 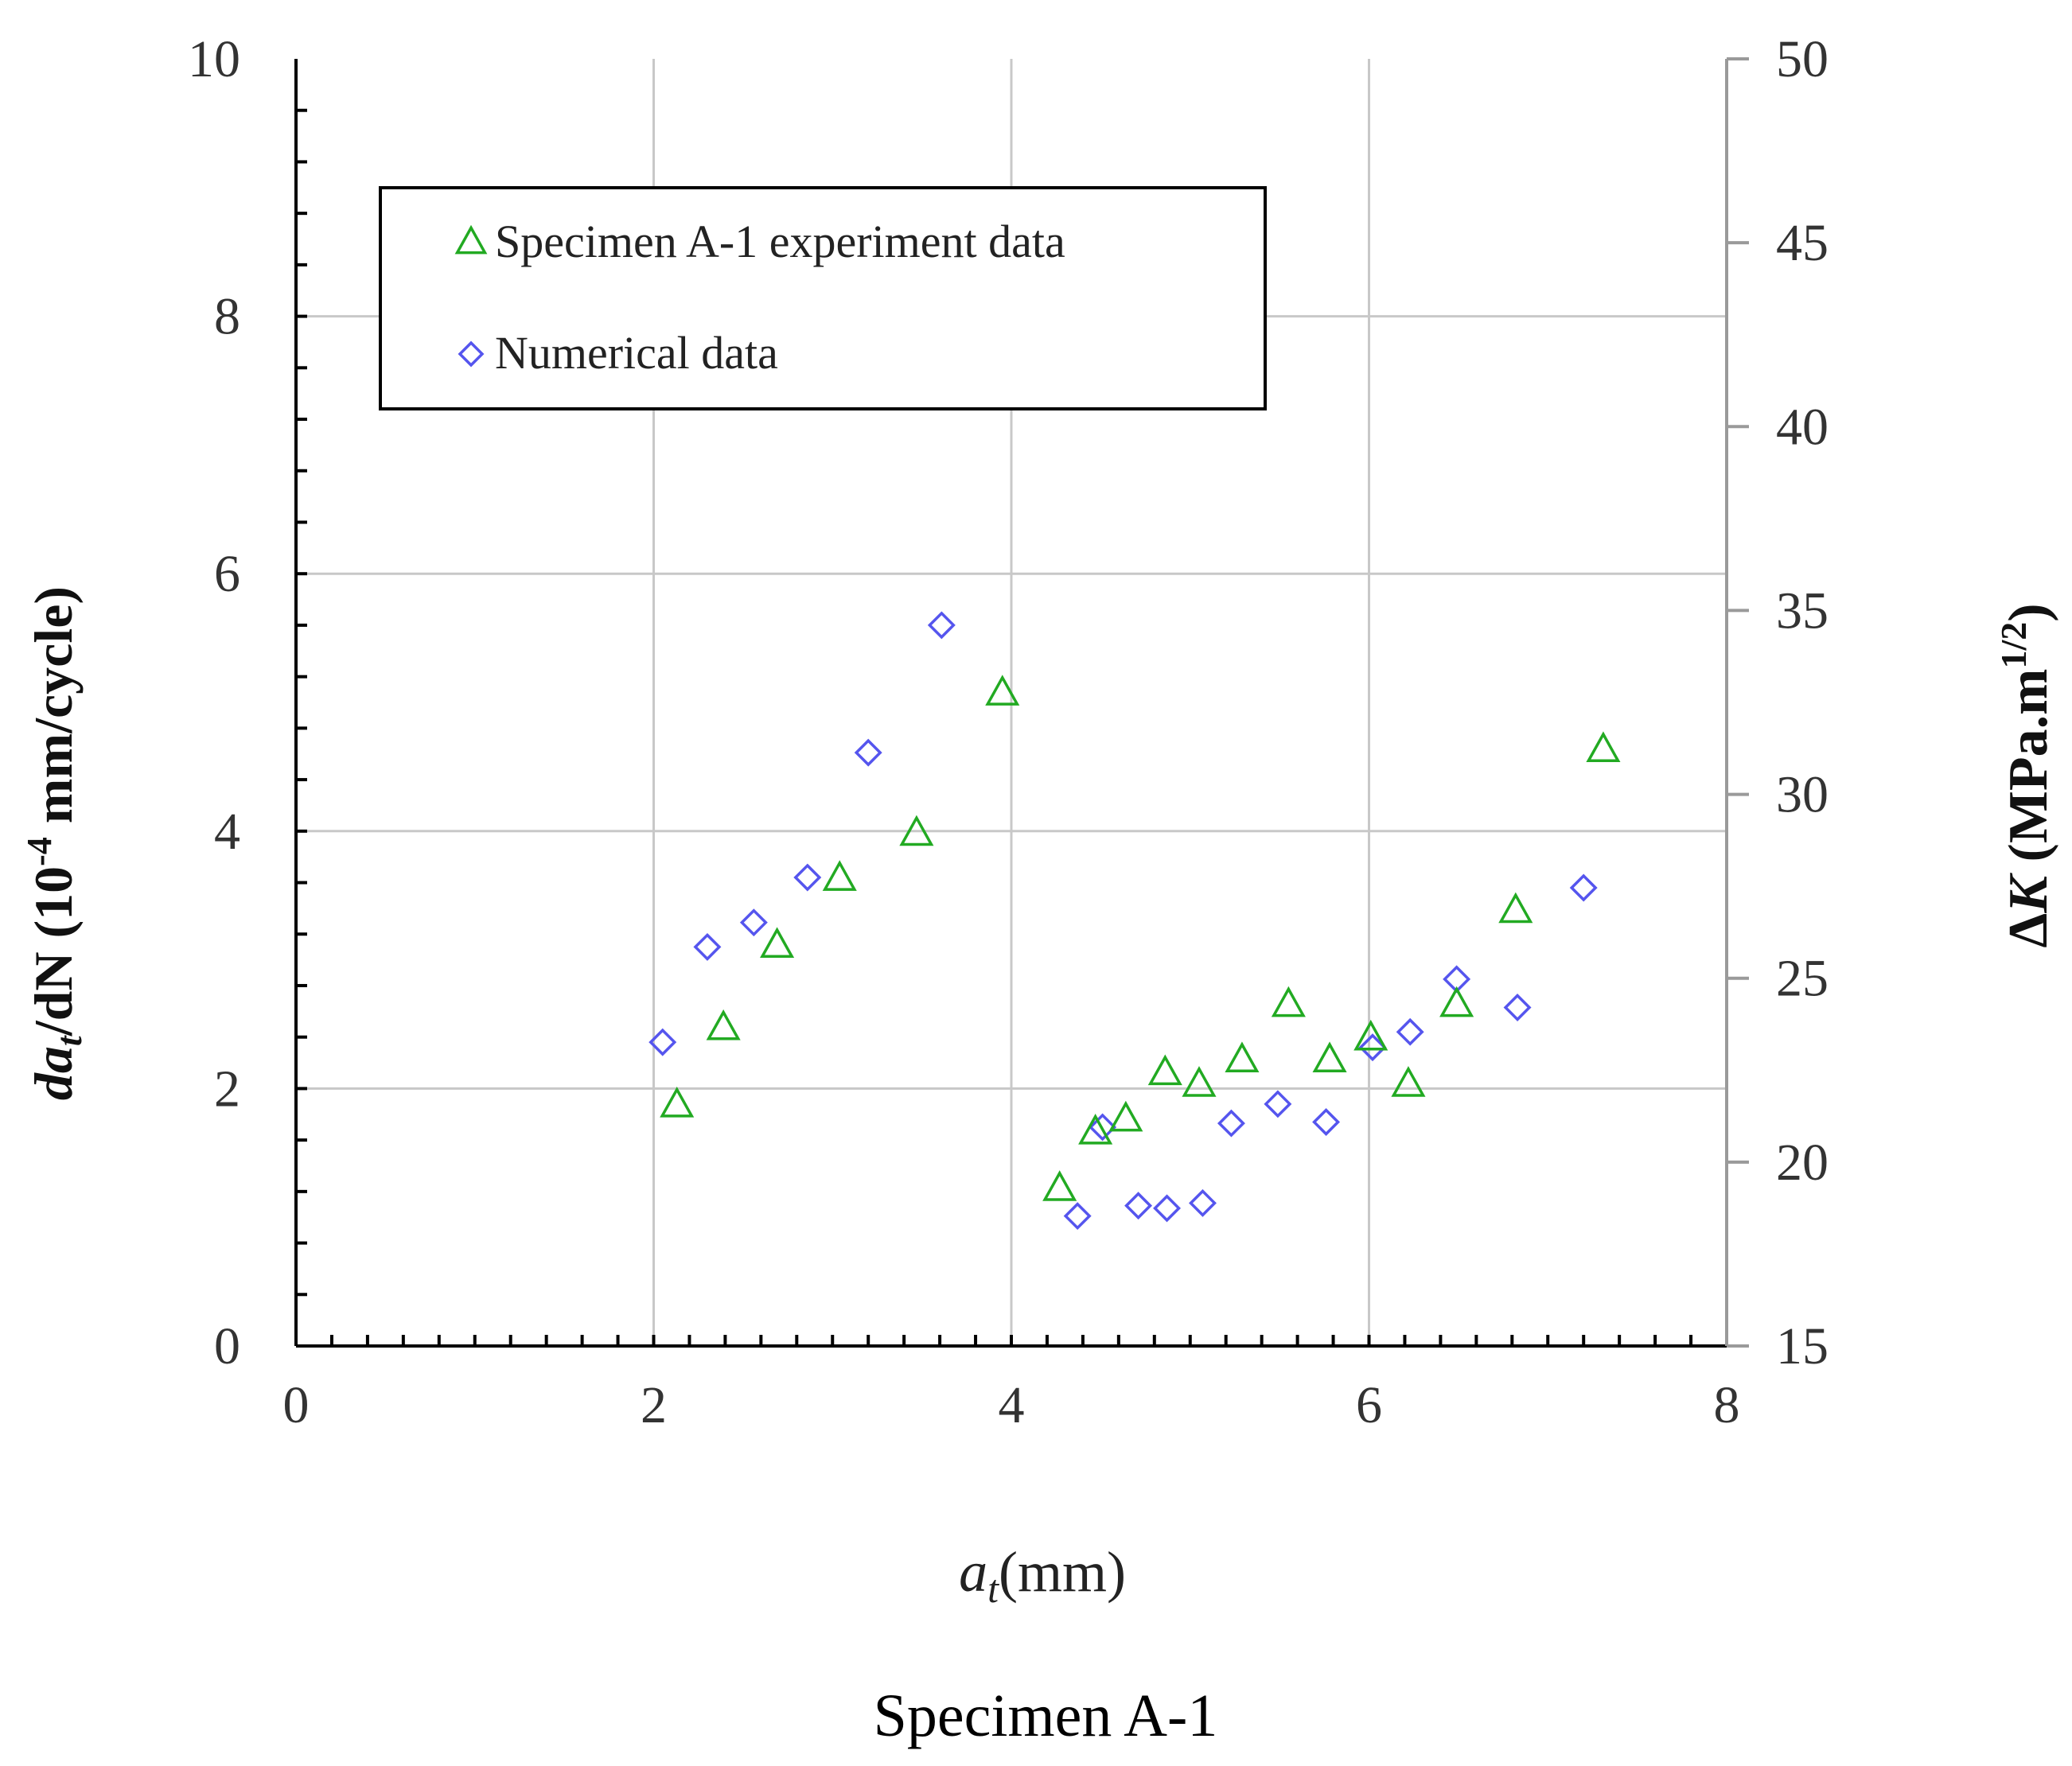 What do you see at coordinates (53, 711) in the screenshot?
I see `y-left-label-suffix: mm/cycle)` at bounding box center [53, 711].